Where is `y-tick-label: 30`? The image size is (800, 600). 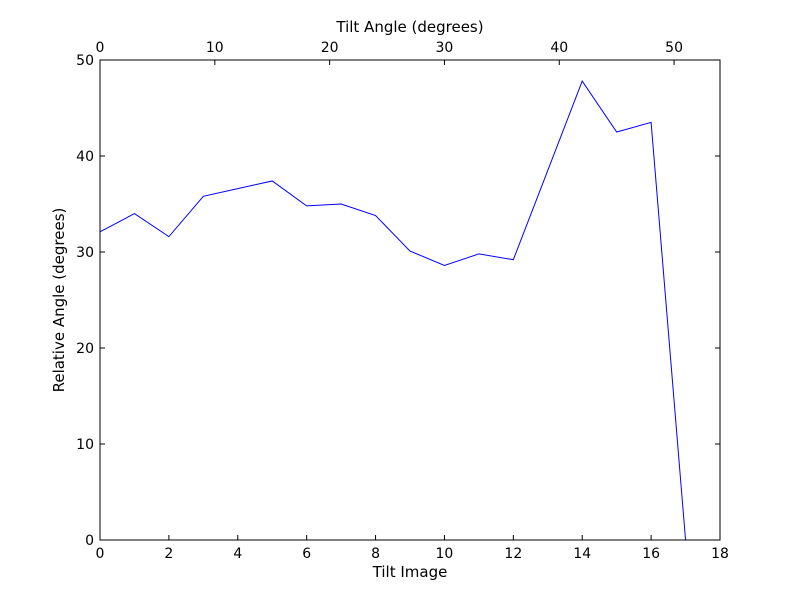
y-tick-label: 30 is located at coordinates (85, 253).